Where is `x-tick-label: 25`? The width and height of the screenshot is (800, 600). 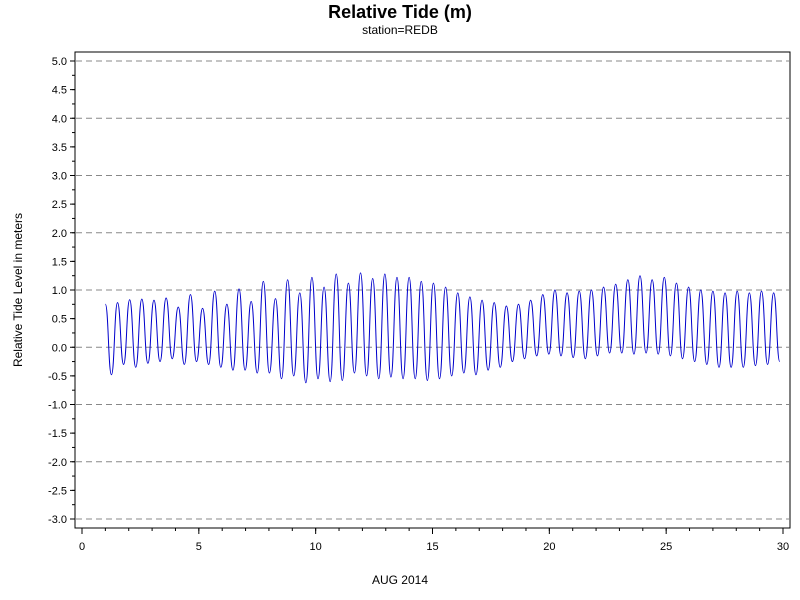
x-tick-label: 25 is located at coordinates (666, 547).